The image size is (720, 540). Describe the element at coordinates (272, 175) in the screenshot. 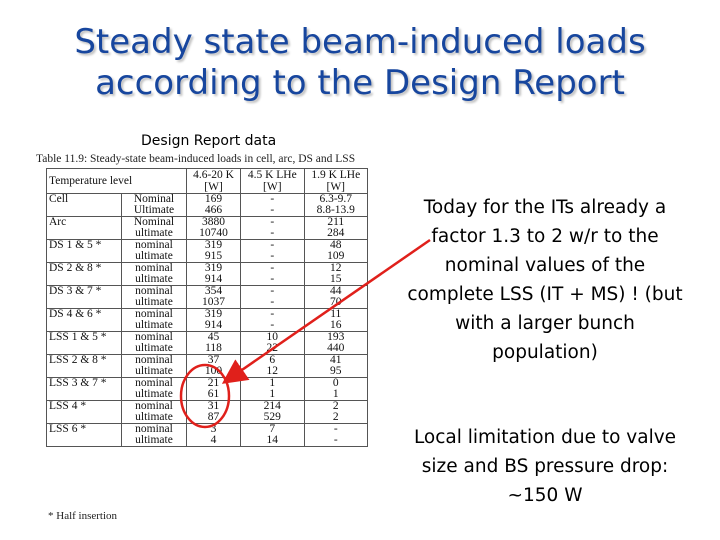

I see `header-4-5k-range: 4.5 K LHe` at that location.